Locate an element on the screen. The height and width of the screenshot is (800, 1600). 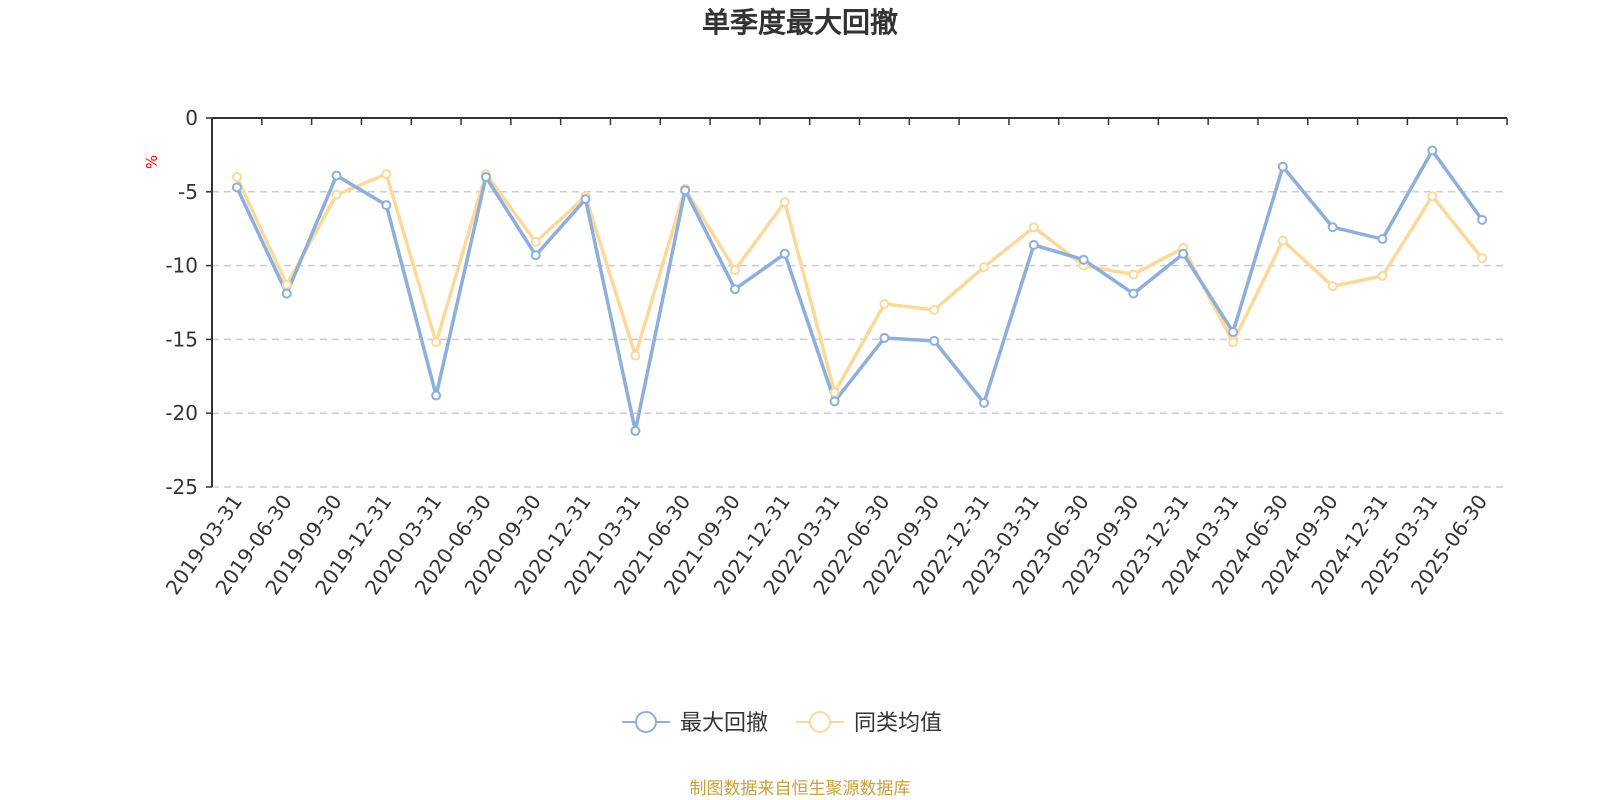
y-tick-label: -15 is located at coordinates (181, 339).